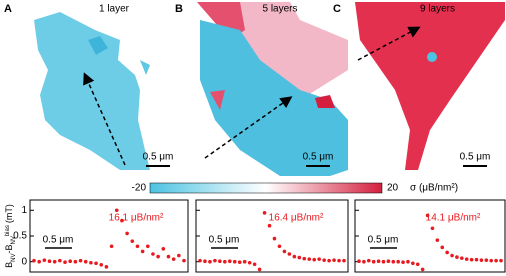  I want to click on annotation: 16.1 μB/nm², so click(136, 218).